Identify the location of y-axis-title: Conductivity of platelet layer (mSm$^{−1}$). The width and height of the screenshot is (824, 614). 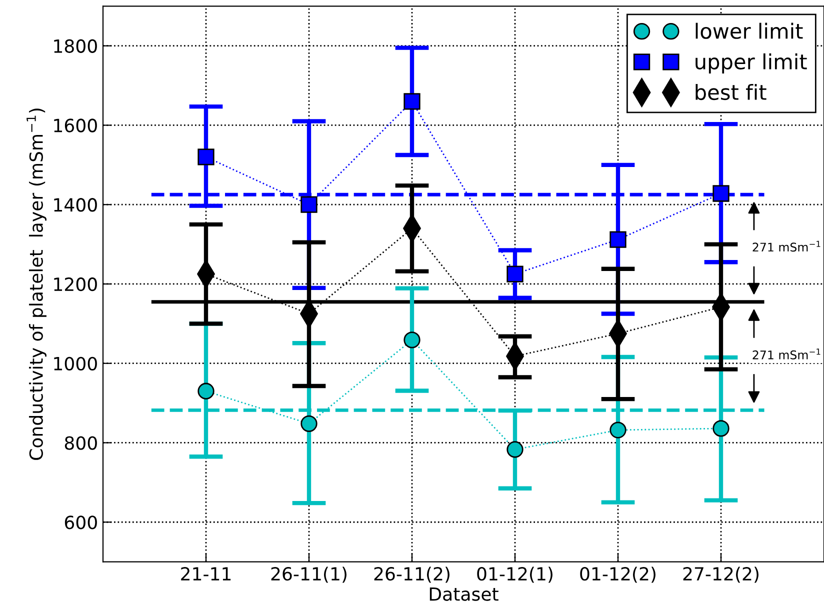
(36, 284).